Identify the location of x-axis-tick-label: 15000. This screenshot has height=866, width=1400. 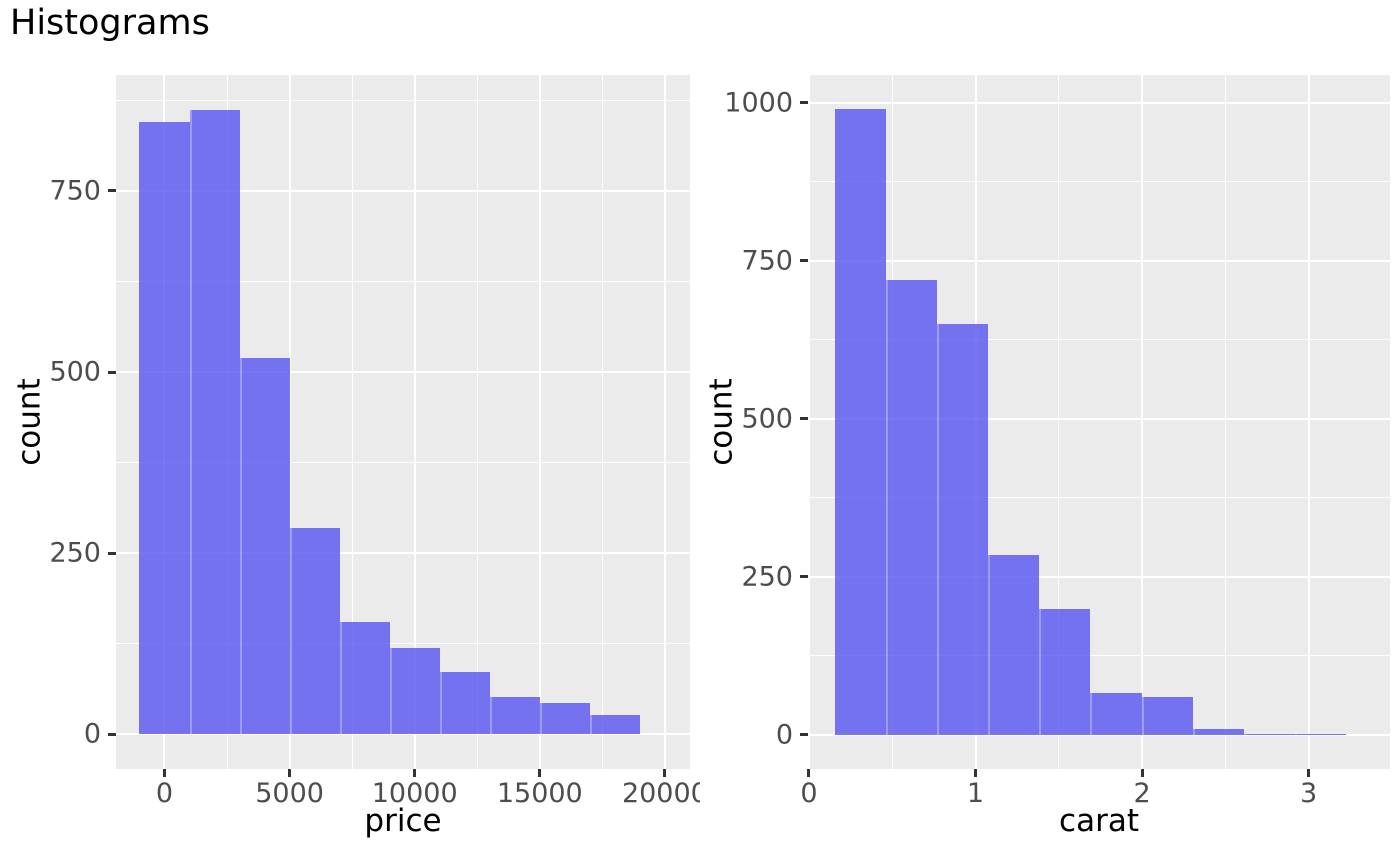
(539, 793).